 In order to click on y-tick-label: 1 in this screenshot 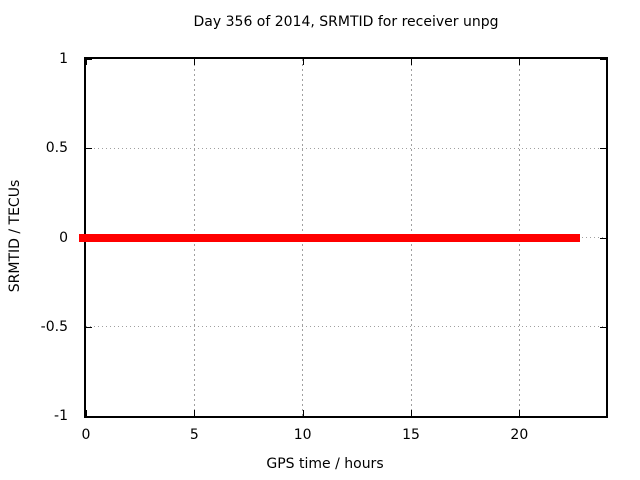, I will do `click(63, 59)`.